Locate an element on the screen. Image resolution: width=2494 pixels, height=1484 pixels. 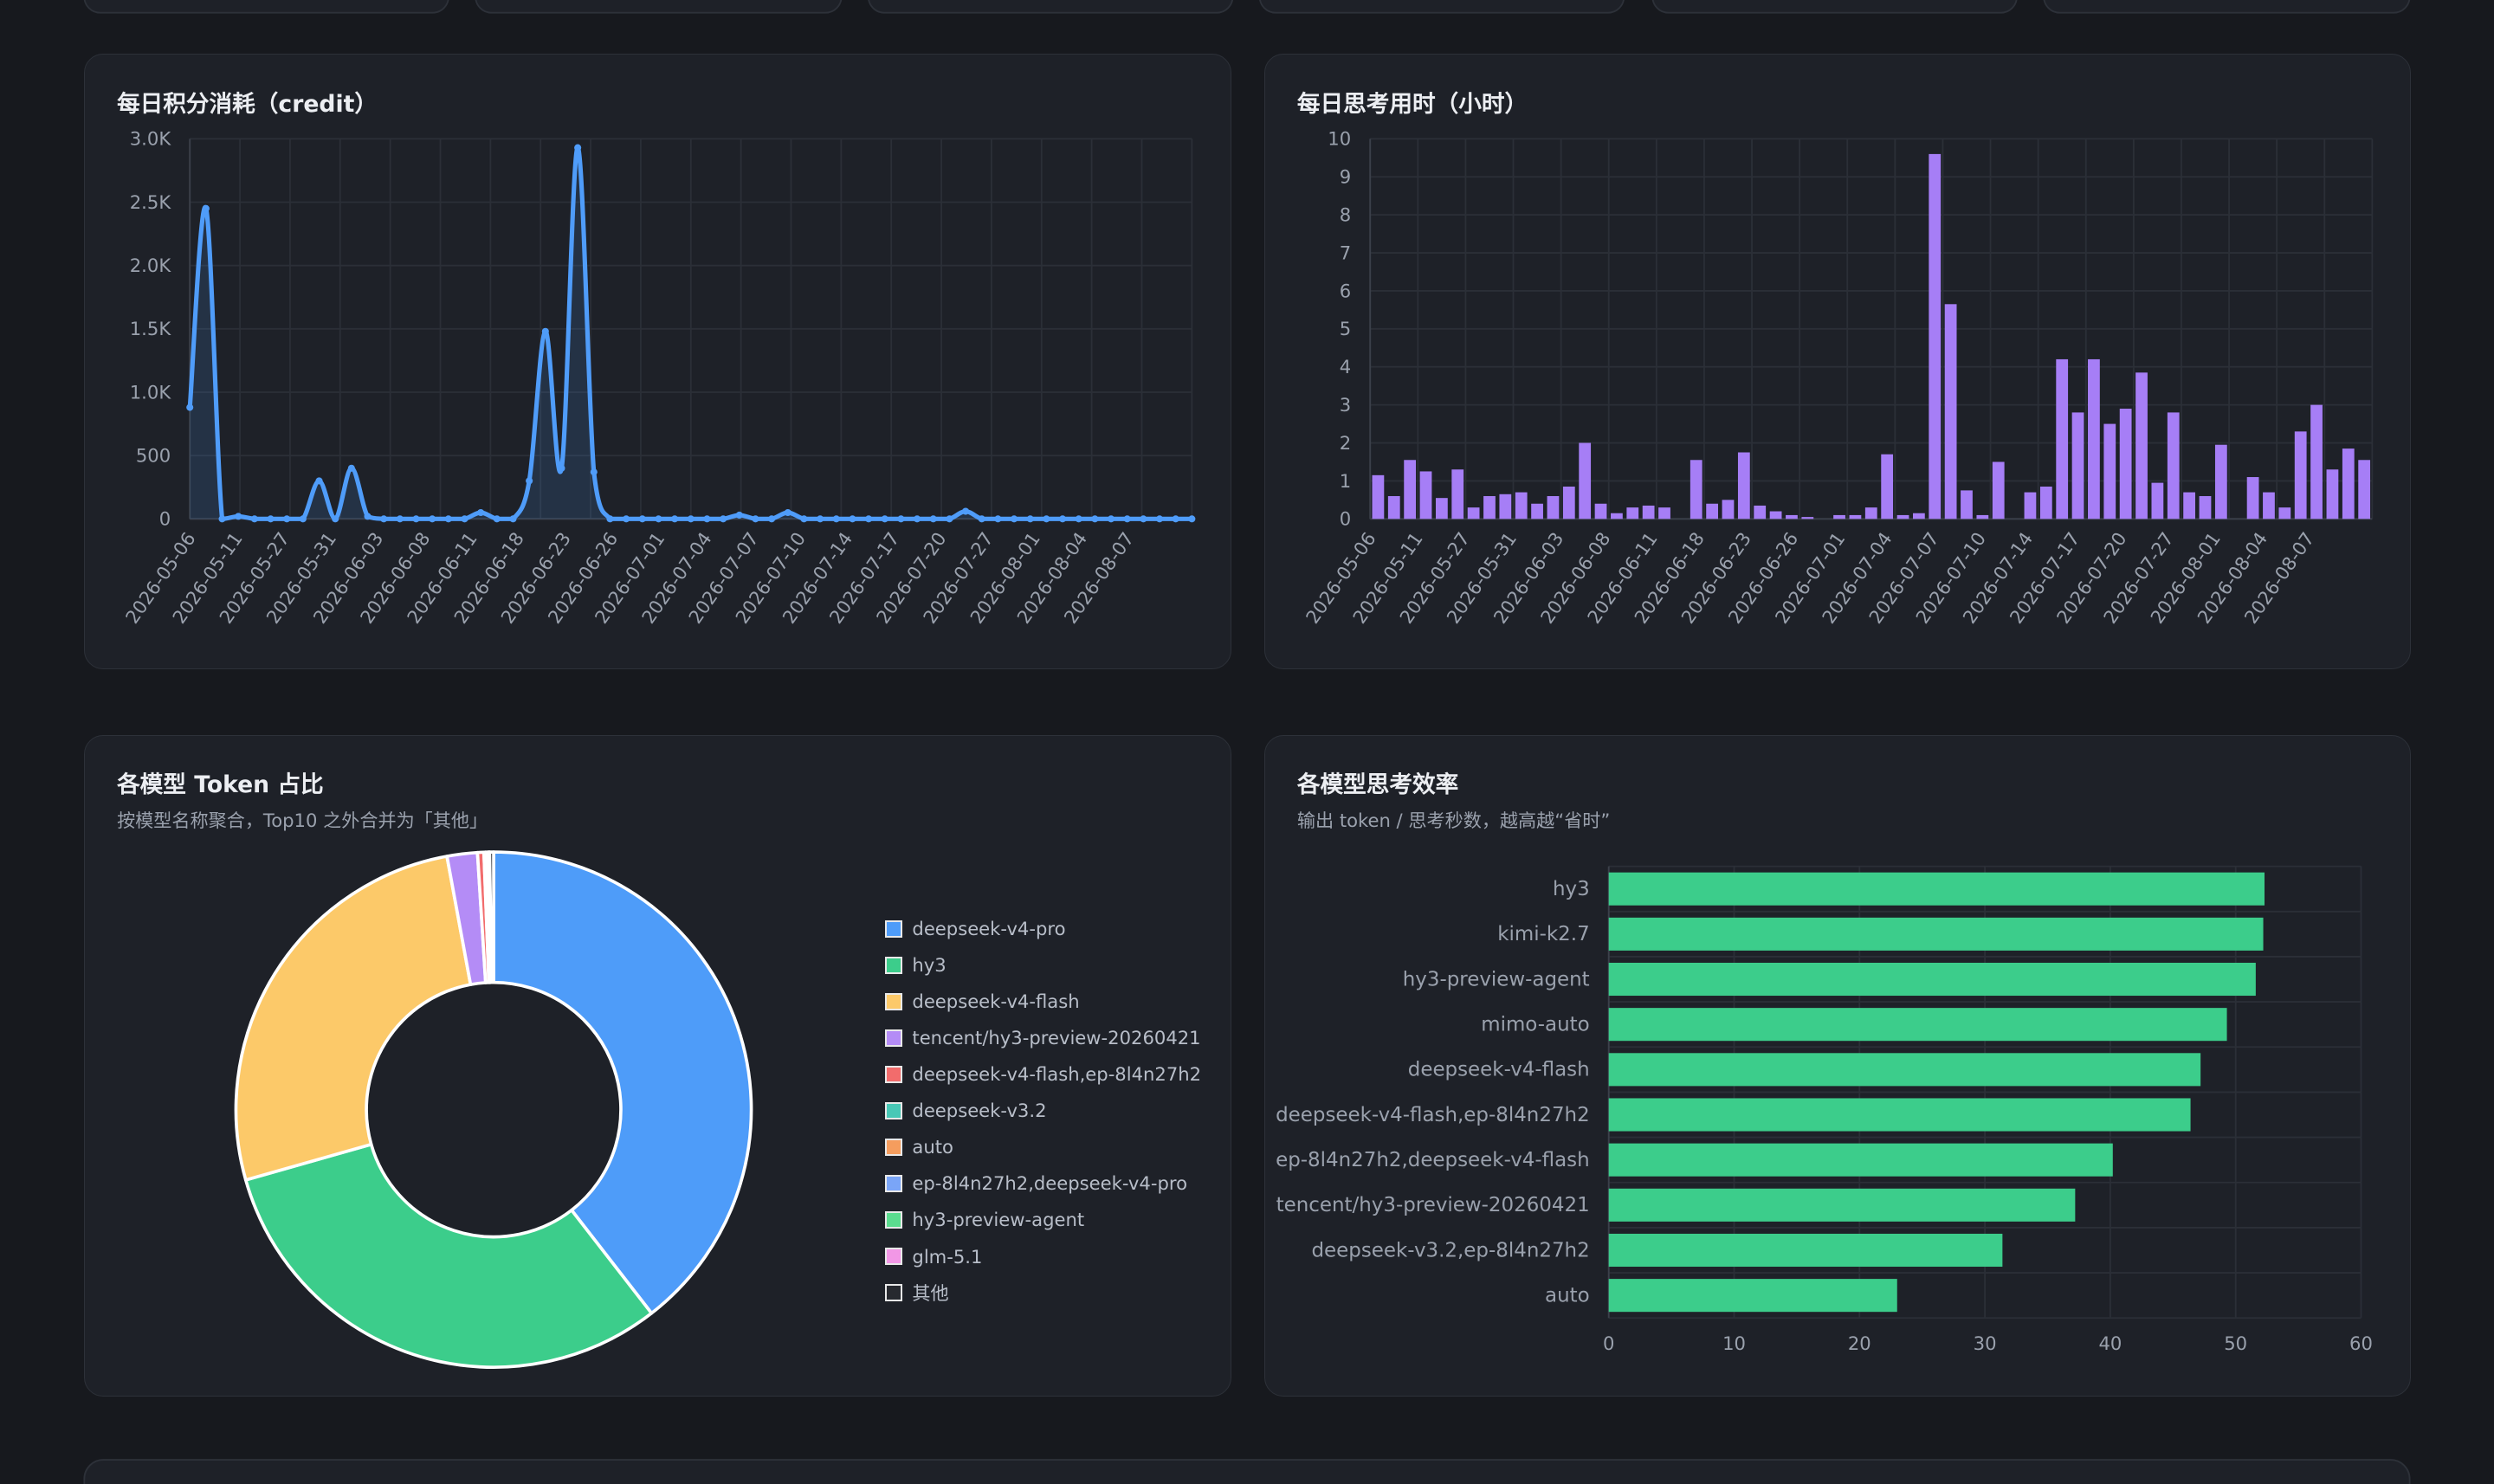
legend-item: hy3-preview-agent is located at coordinates (1043, 1220).